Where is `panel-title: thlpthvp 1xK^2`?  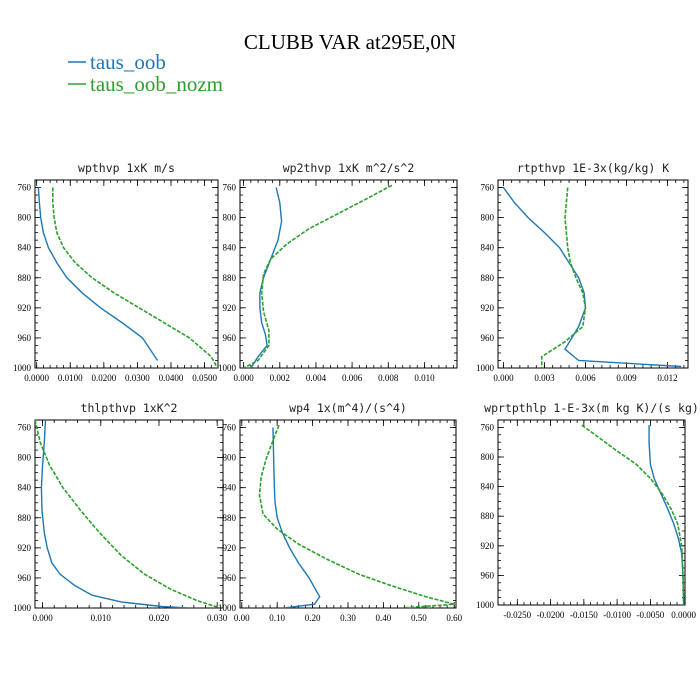 panel-title: thlpthvp 1xK^2 is located at coordinates (129, 408).